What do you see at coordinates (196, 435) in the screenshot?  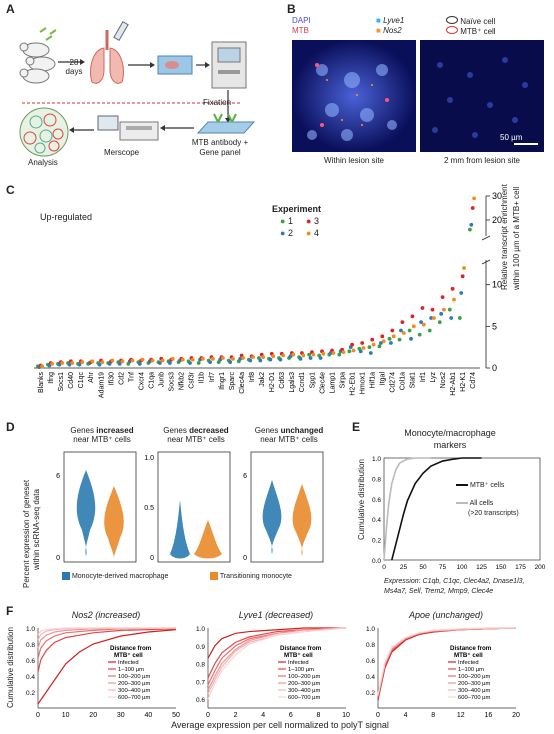 I see `d-title-decreased: Genes decreased near MTB⁺ cells` at bounding box center [196, 435].